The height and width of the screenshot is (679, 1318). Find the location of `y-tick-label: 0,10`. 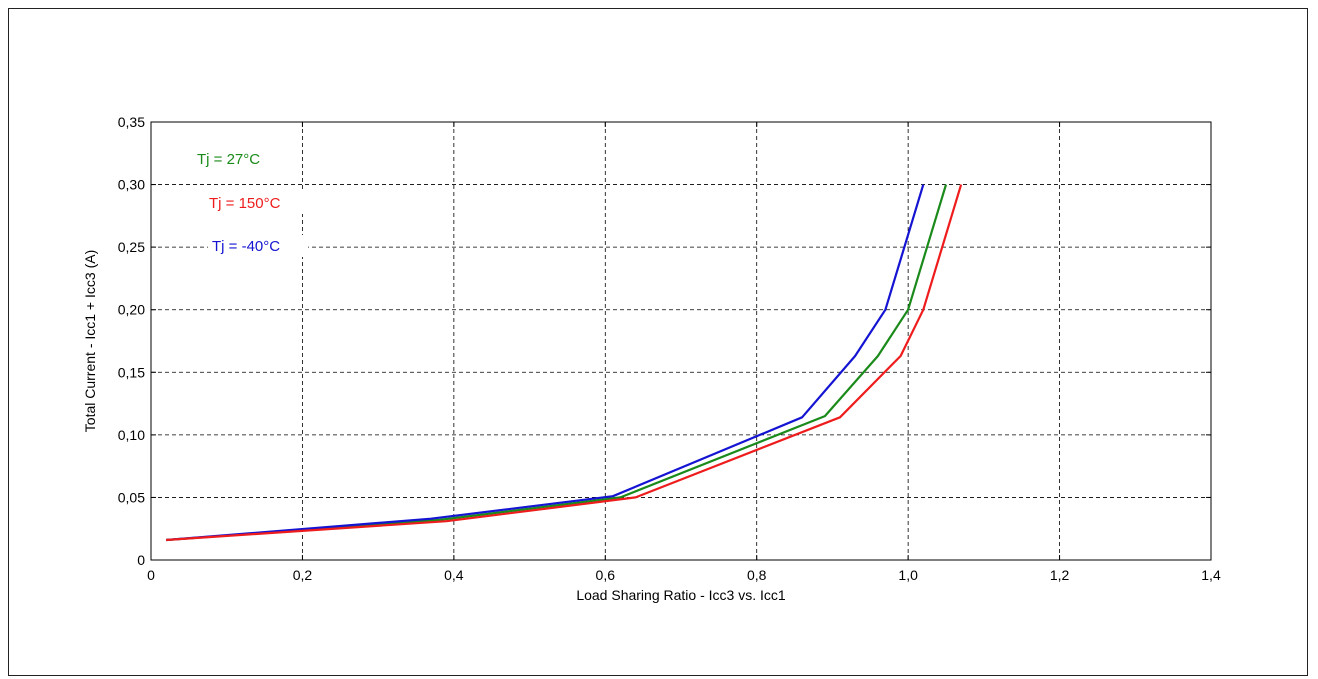

y-tick-label: 0,10 is located at coordinates (131, 435).